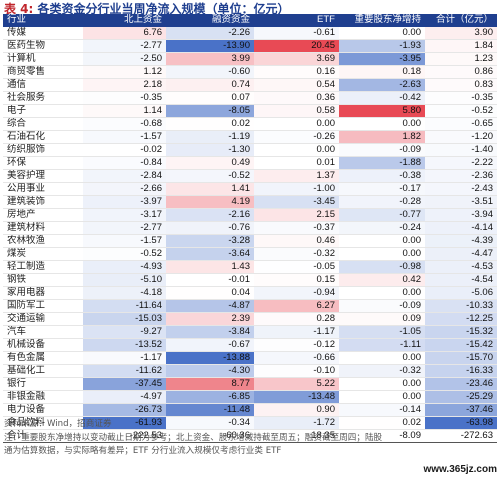 This screenshot has width=500, height=477. I want to click on value-cell: -4.18, so click(124, 293).